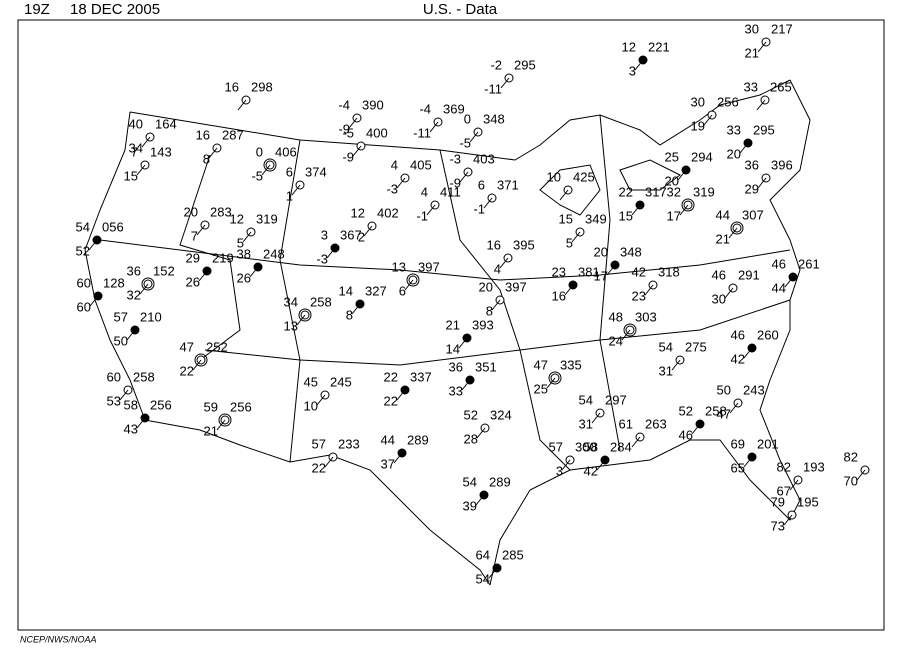 This screenshot has height=650, width=900. I want to click on station: 22 337 22, so click(408, 388).